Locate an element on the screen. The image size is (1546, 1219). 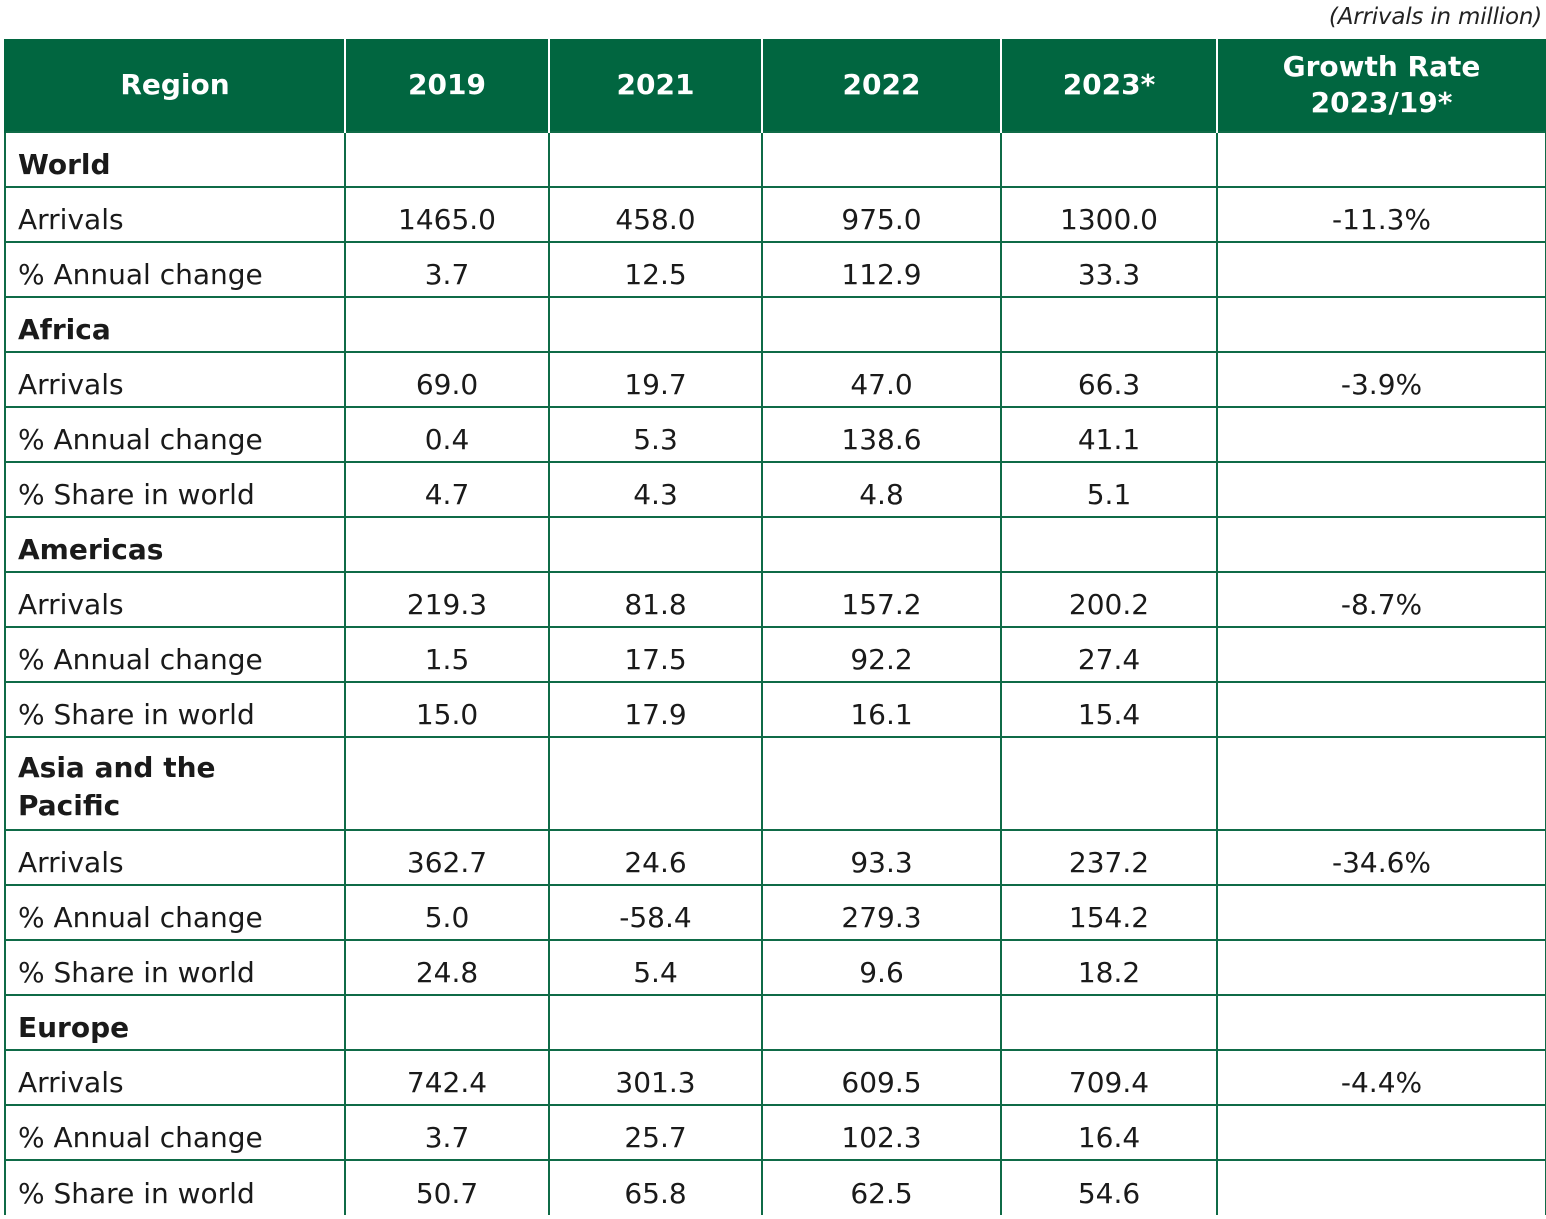
cell-2023: 27.4 is located at coordinates (1109, 654).